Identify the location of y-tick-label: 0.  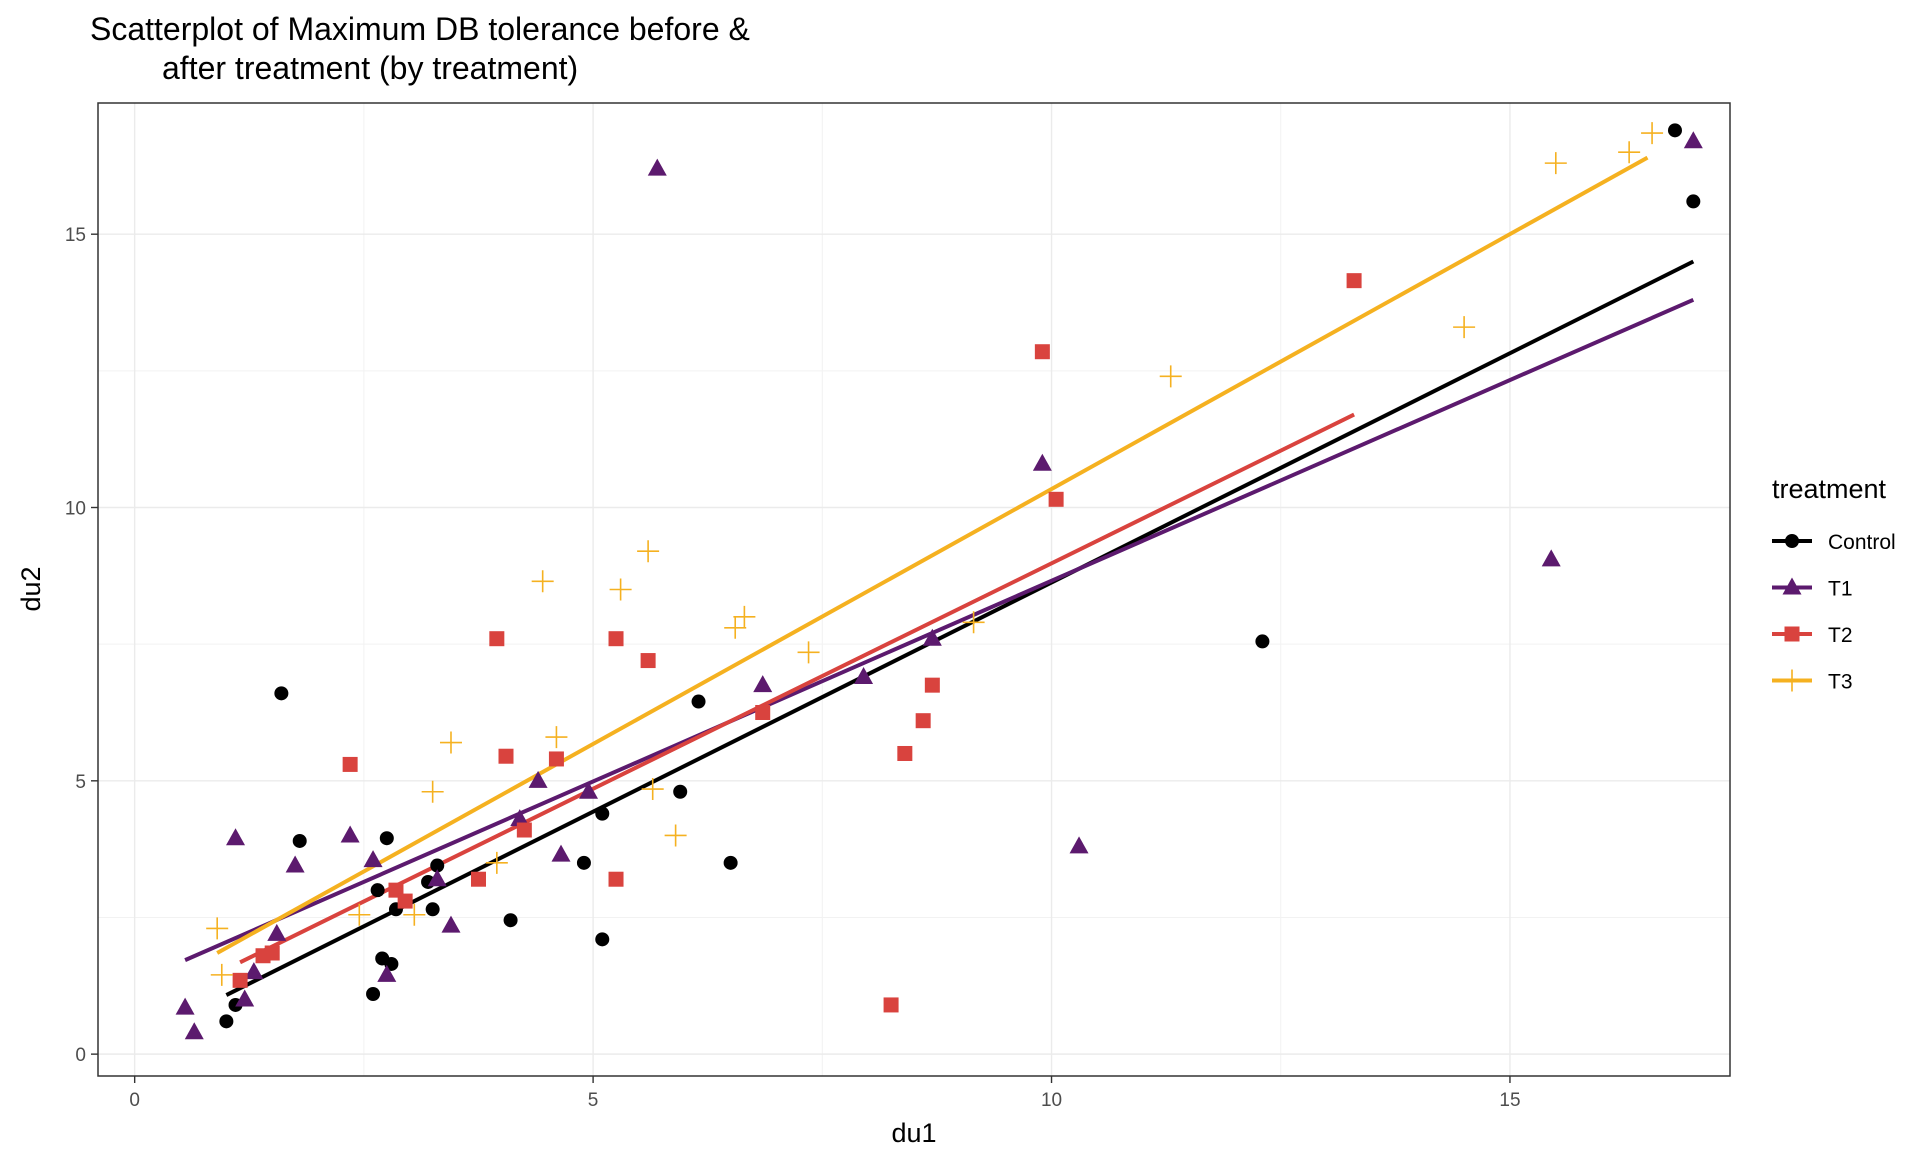
(80, 1055).